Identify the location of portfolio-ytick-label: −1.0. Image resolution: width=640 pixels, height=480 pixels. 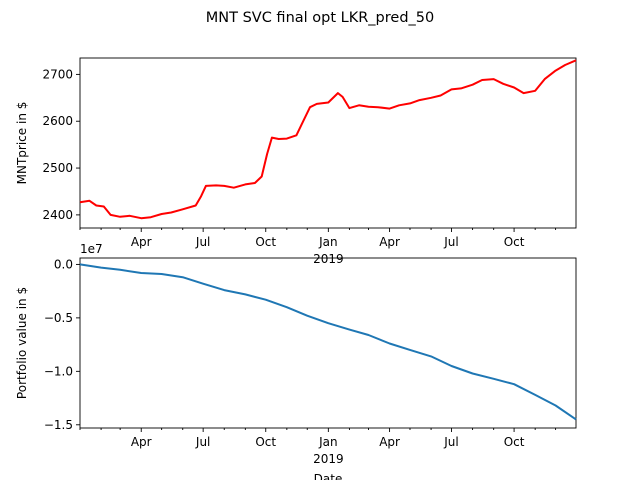
(58, 371).